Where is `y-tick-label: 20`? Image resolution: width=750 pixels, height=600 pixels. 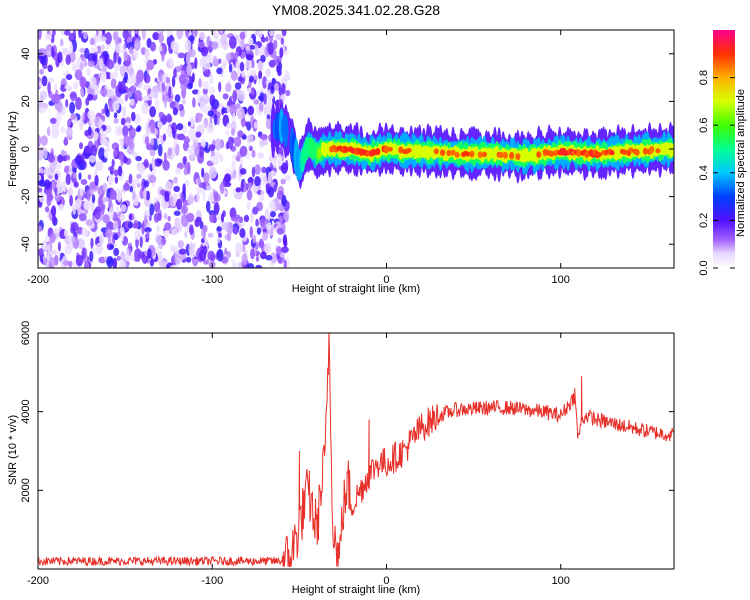 y-tick-label: 20 is located at coordinates (26, 101).